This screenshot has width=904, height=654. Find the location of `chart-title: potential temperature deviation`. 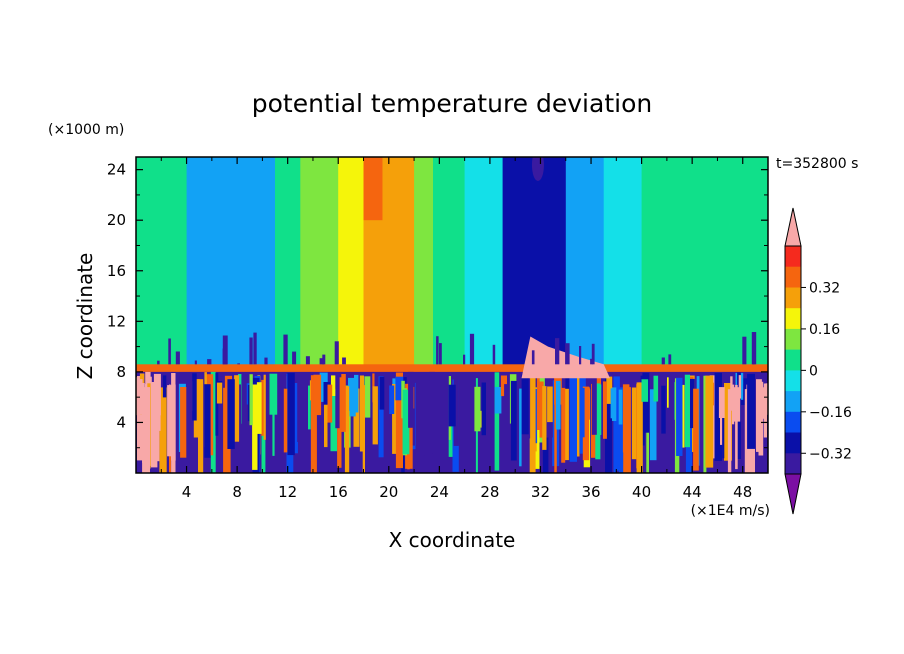

chart-title: potential temperature deviation is located at coordinates (452, 103).